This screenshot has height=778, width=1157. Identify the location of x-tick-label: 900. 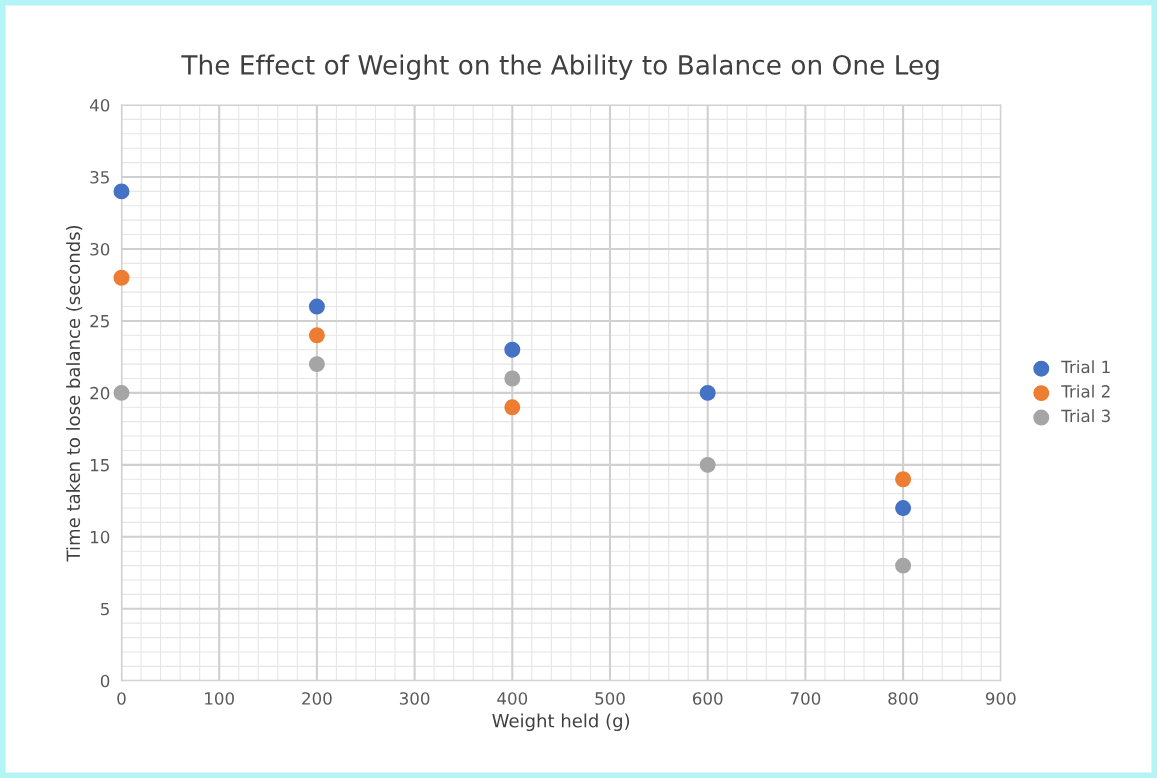
(1000, 698).